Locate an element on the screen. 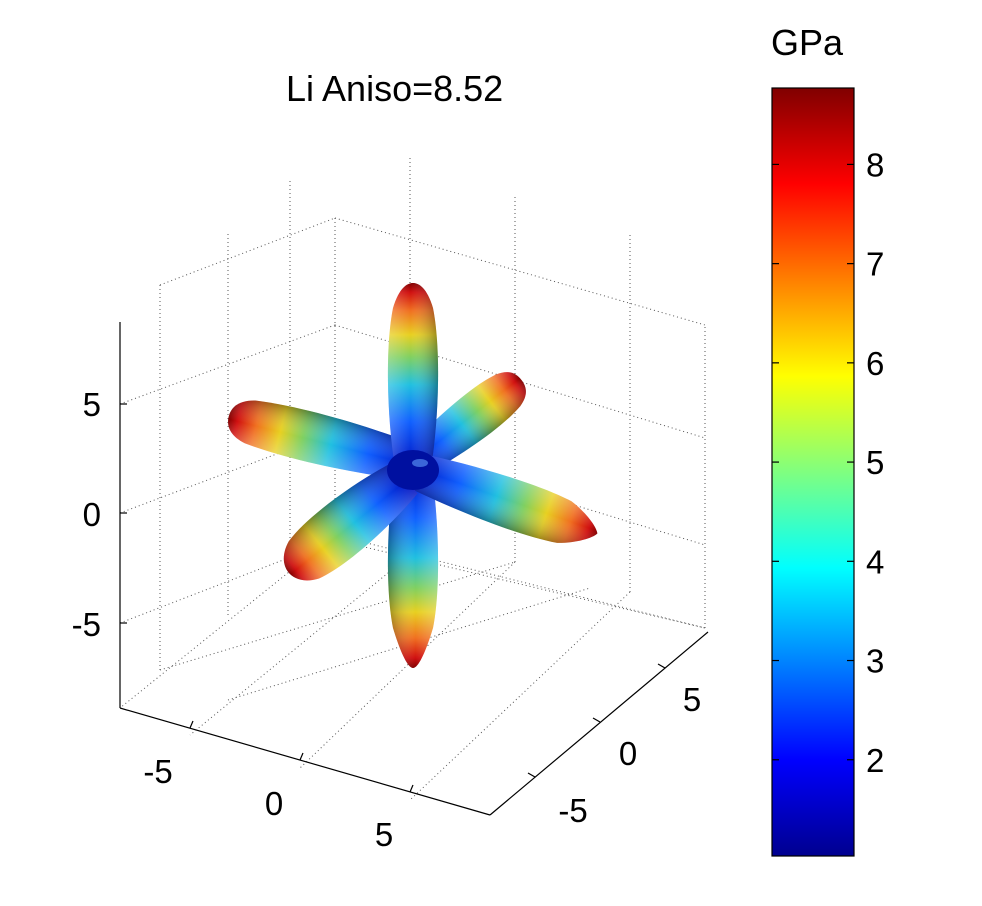 This screenshot has height=906, width=982. colorbar-tick-label: 5 is located at coordinates (875, 462).